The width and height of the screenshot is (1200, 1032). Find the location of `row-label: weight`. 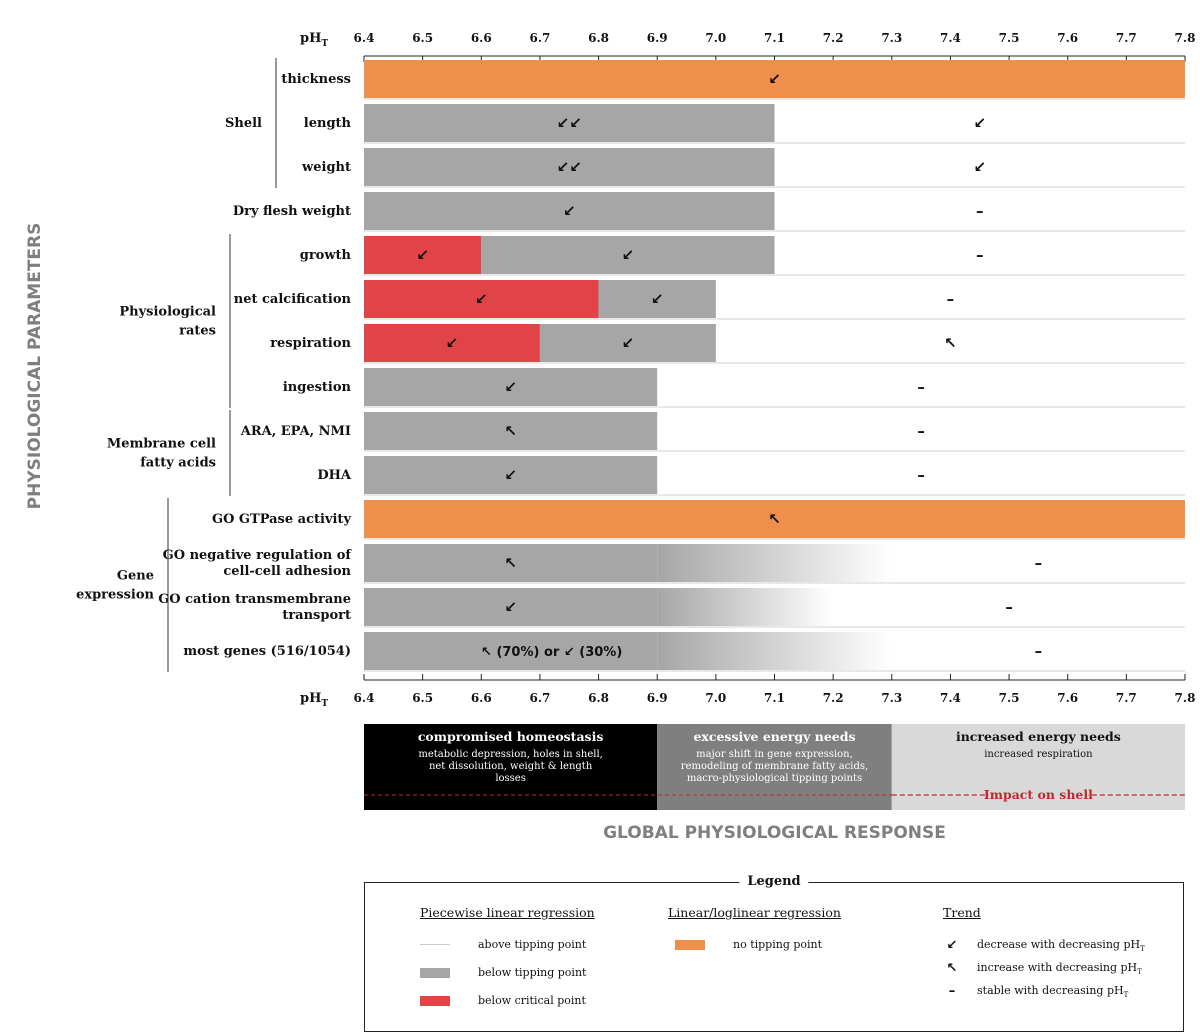

row-label: weight is located at coordinates (326, 167).